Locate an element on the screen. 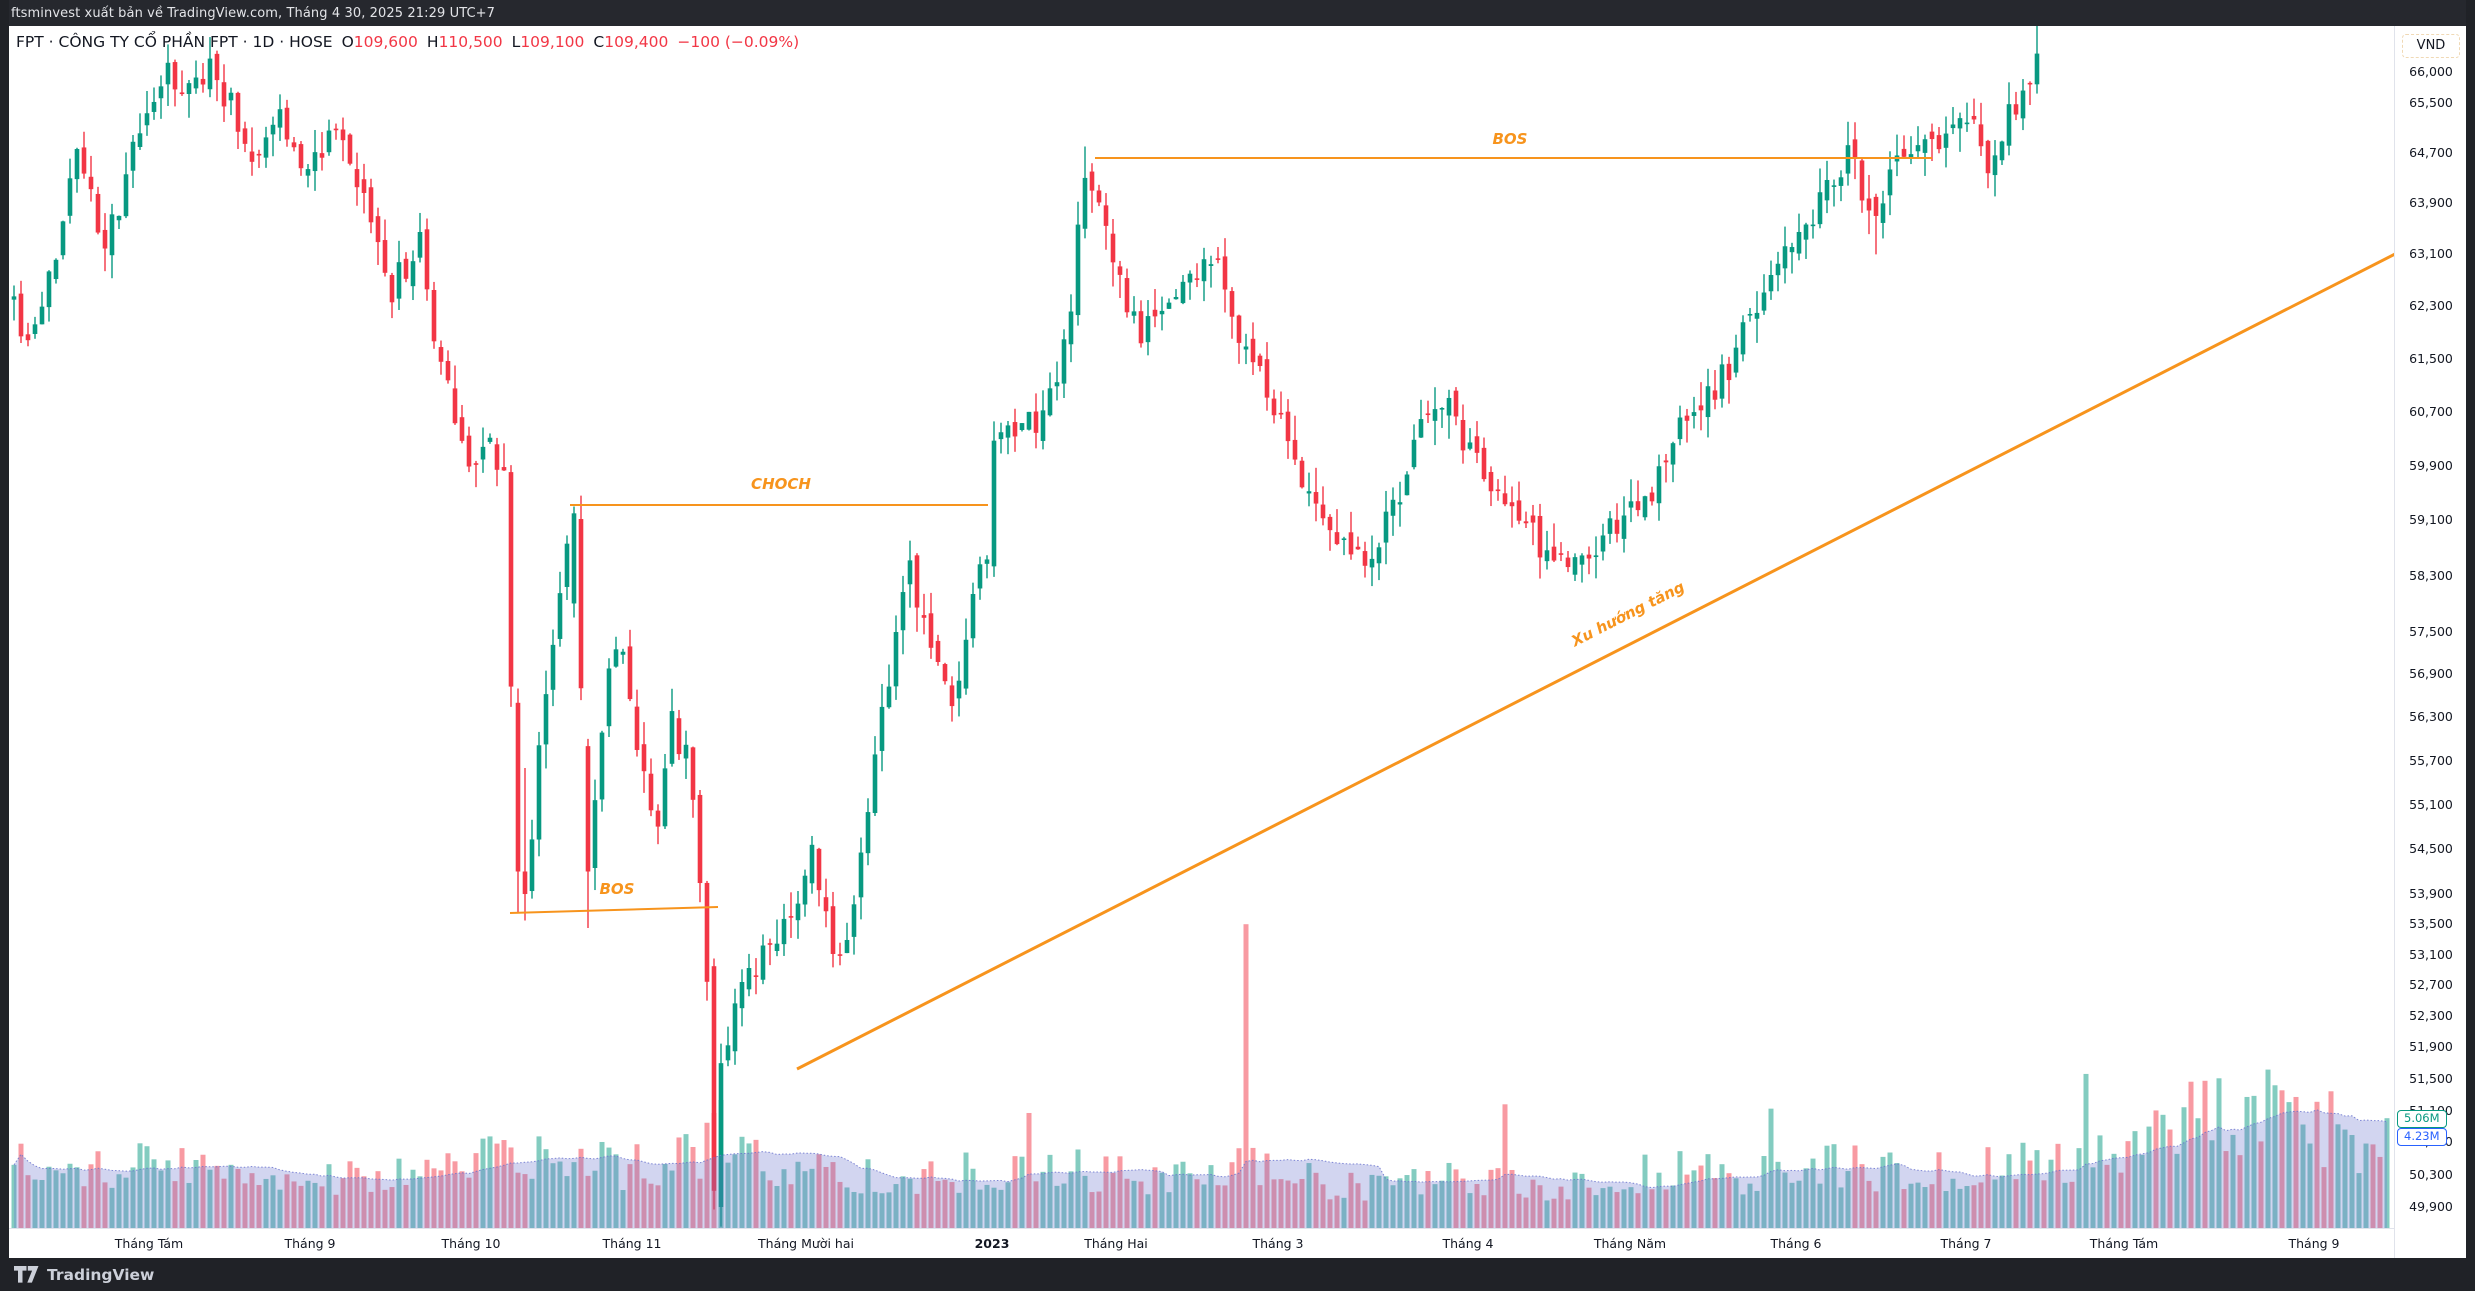 Image resolution: width=2475 pixels, height=1291 pixels. time-tick-label: Tháng 11 is located at coordinates (632, 1243).